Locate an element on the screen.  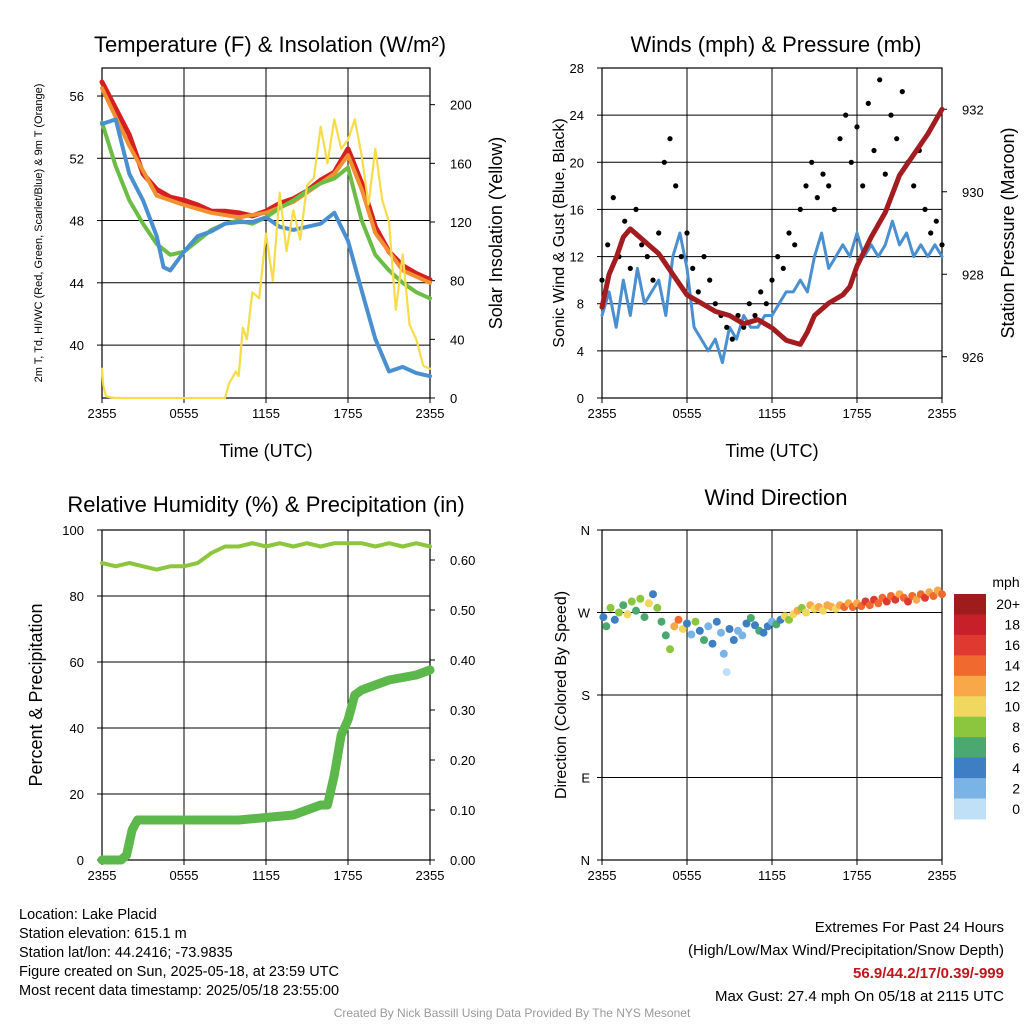
panel-2-series-0-line is located at coordinates (266, 556).